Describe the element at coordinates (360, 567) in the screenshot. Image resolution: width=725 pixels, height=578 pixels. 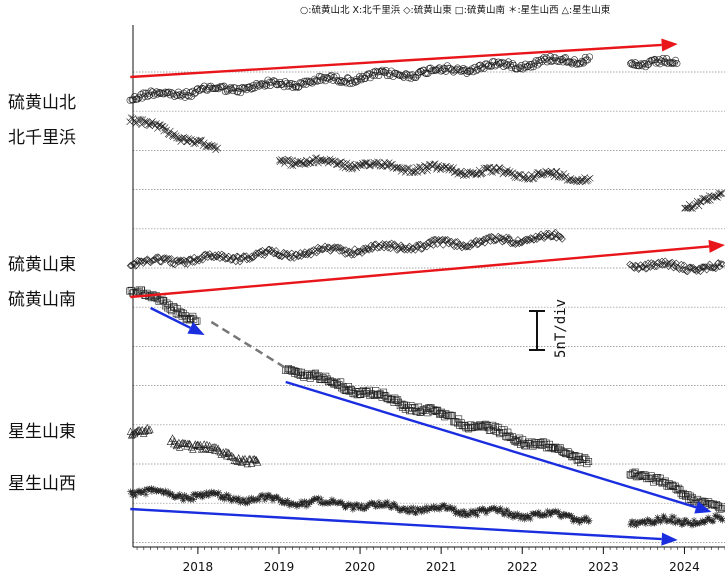
I see `x-tick-label: 2020` at that location.